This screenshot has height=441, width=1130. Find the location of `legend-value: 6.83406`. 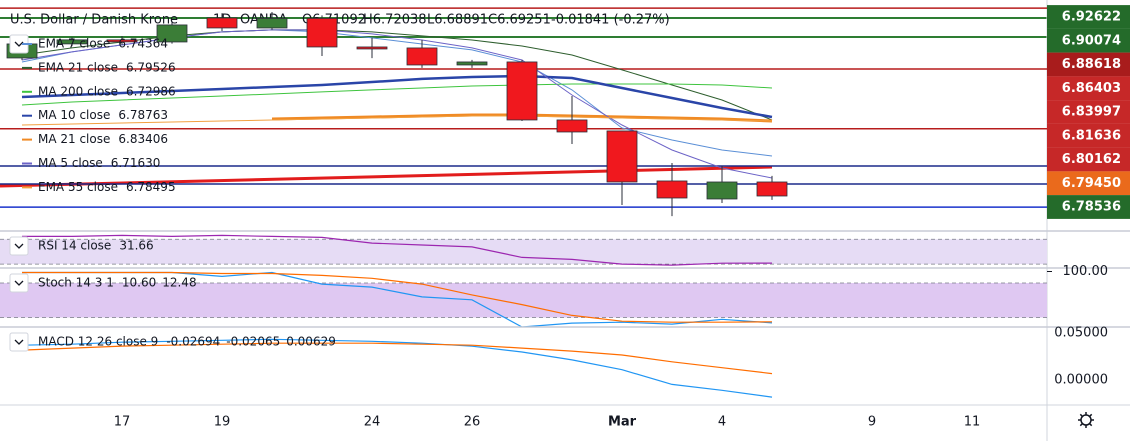

legend-value: 6.83406 is located at coordinates (143, 139).